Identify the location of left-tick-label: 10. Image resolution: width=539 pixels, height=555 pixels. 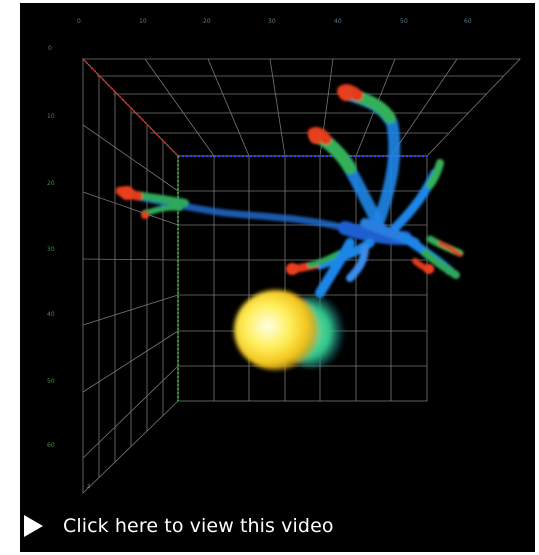
(51, 116).